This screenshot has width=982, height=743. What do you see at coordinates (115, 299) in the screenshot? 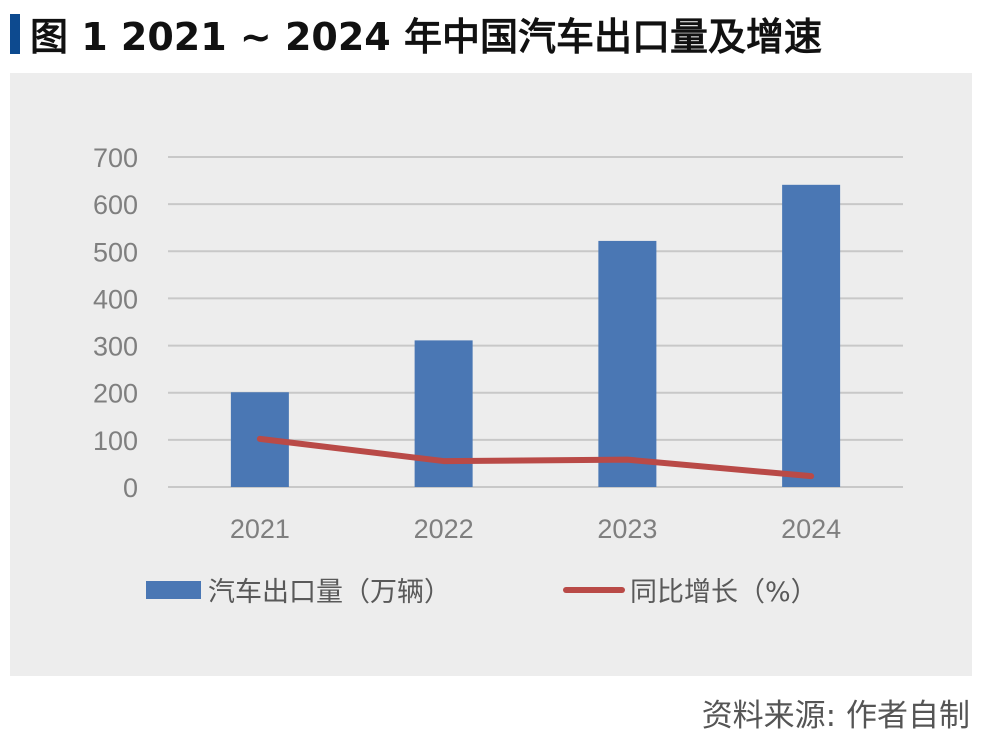
I see `y-tick-label: 400` at bounding box center [115, 299].